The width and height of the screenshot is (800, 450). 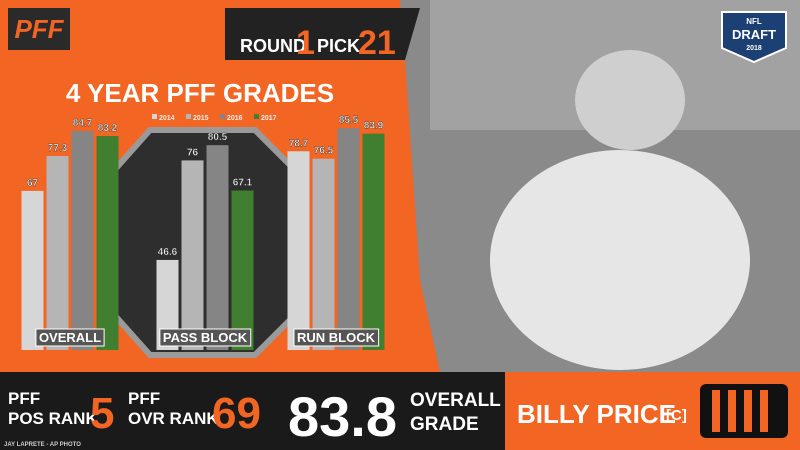 I want to click on category-label: PASS BLOCK, so click(x=205, y=337).